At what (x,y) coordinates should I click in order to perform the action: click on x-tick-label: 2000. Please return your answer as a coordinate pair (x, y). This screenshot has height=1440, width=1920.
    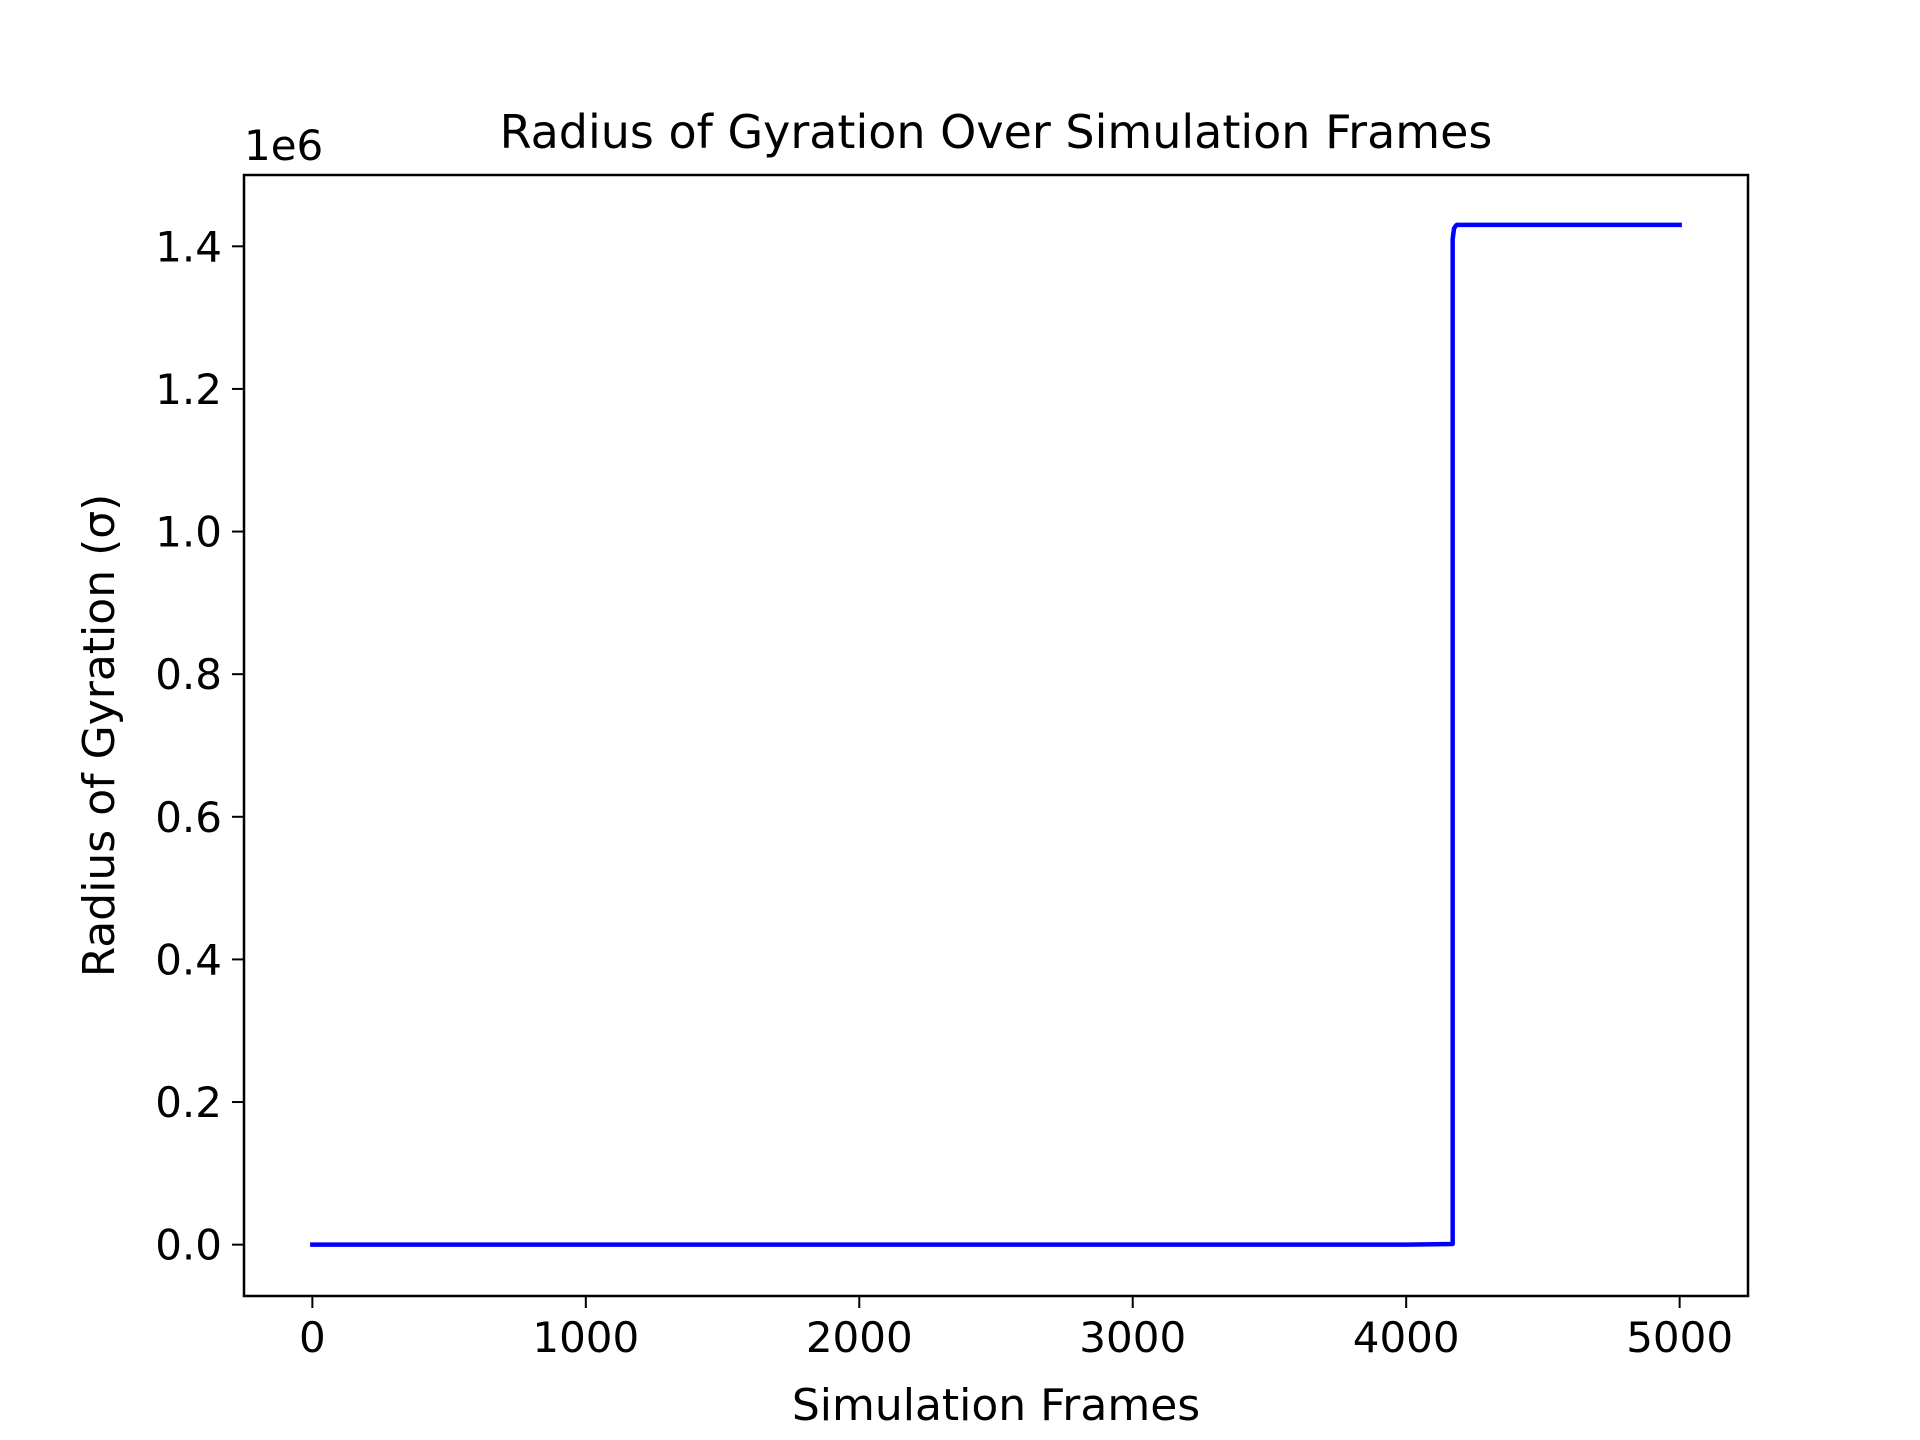
    Looking at the image, I should click on (859, 1337).